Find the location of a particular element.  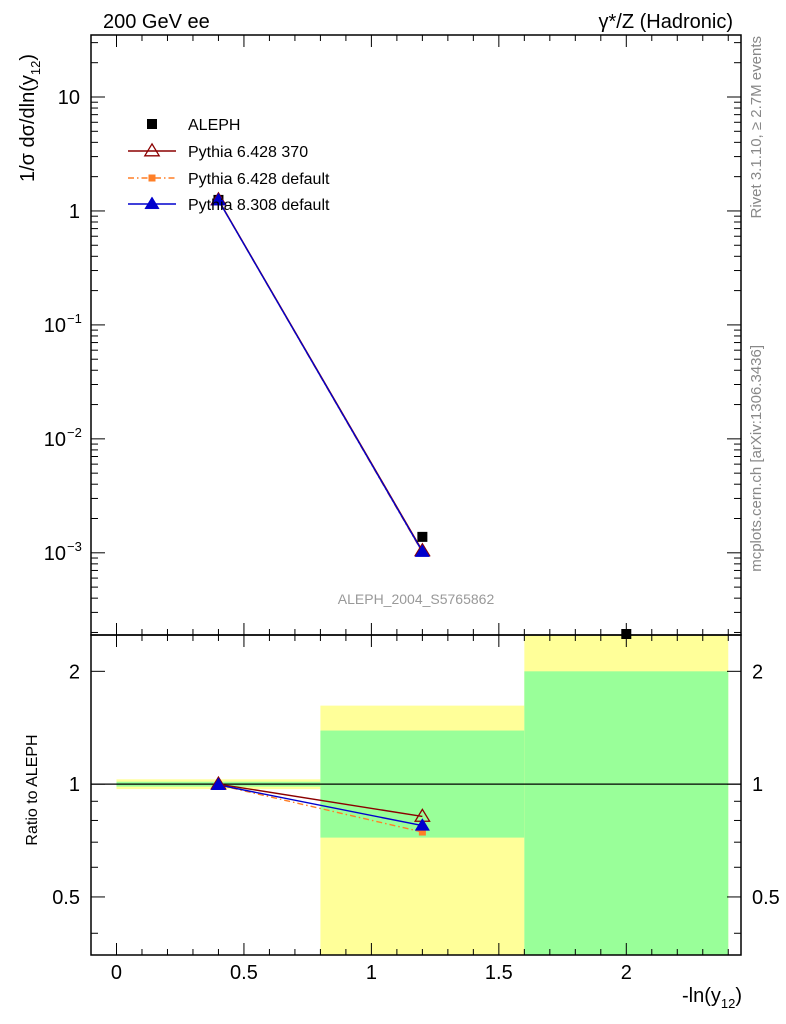

analysis-id: ALEPH_2004_S5765862 is located at coordinates (416, 599).